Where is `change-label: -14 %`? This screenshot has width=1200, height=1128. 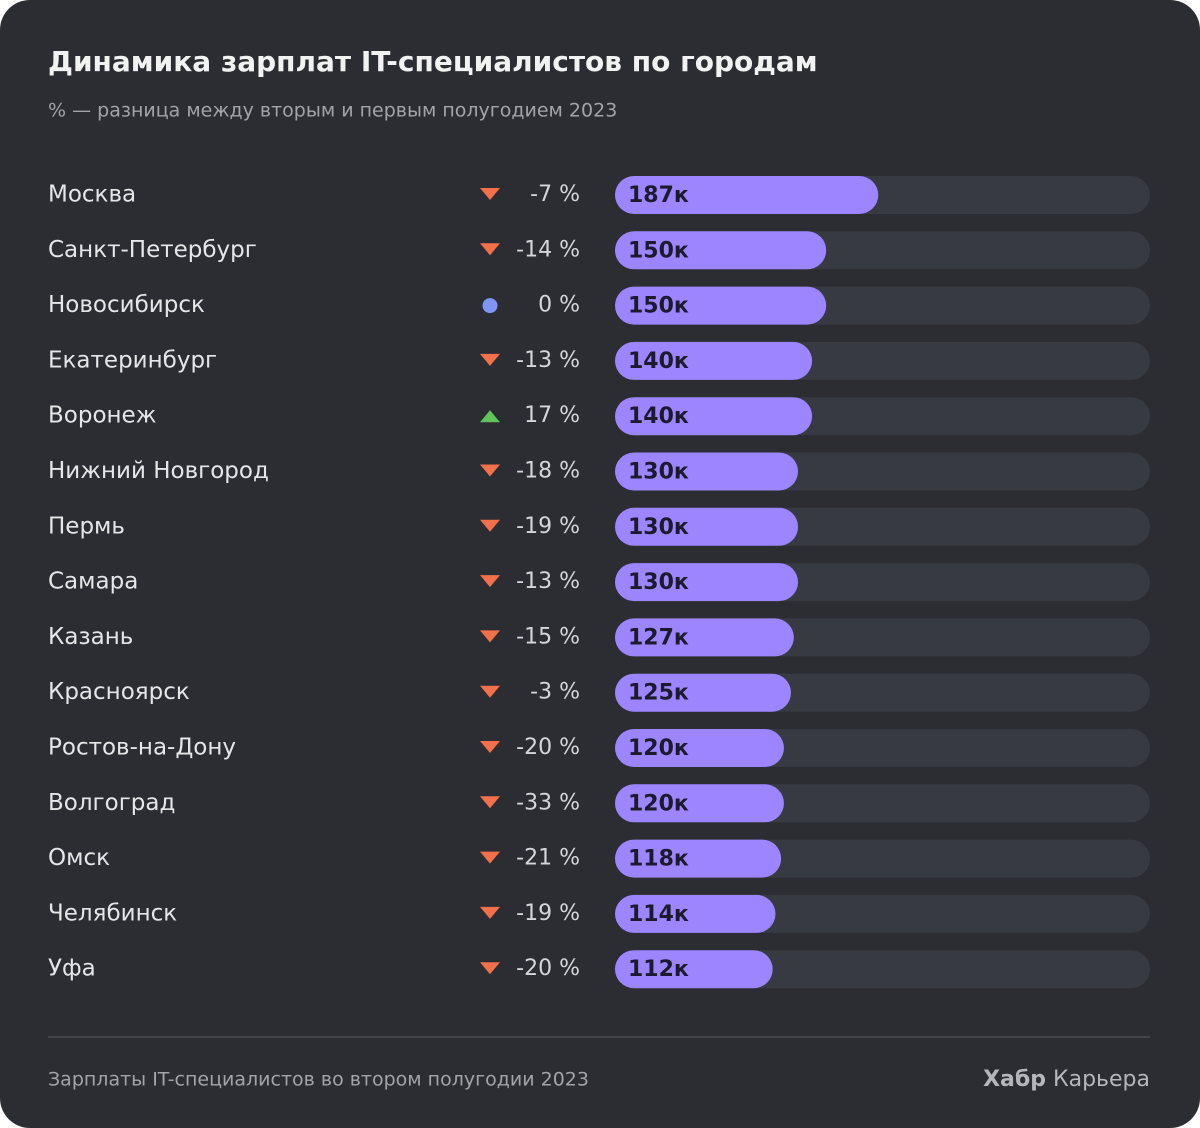
change-label: -14 % is located at coordinates (548, 249).